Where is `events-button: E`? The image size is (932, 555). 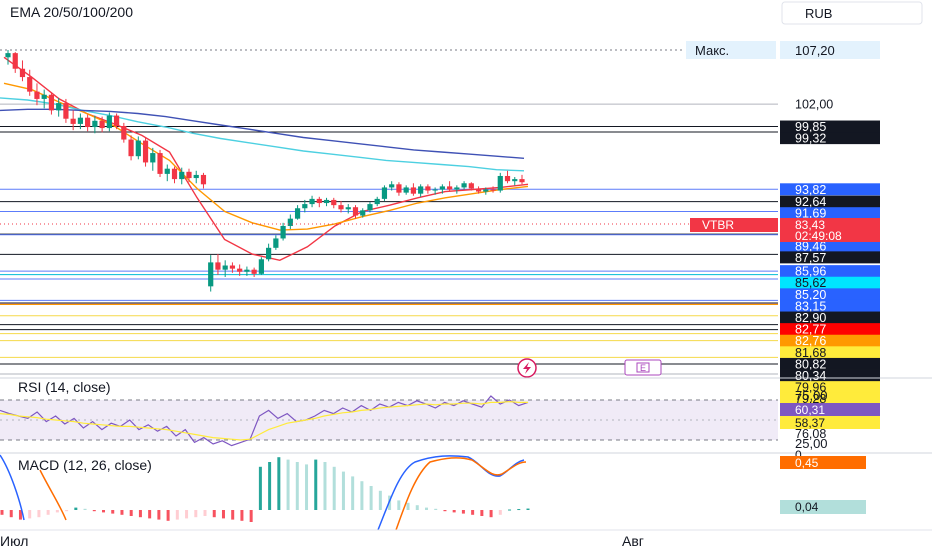
events-button: E is located at coordinates (643, 367).